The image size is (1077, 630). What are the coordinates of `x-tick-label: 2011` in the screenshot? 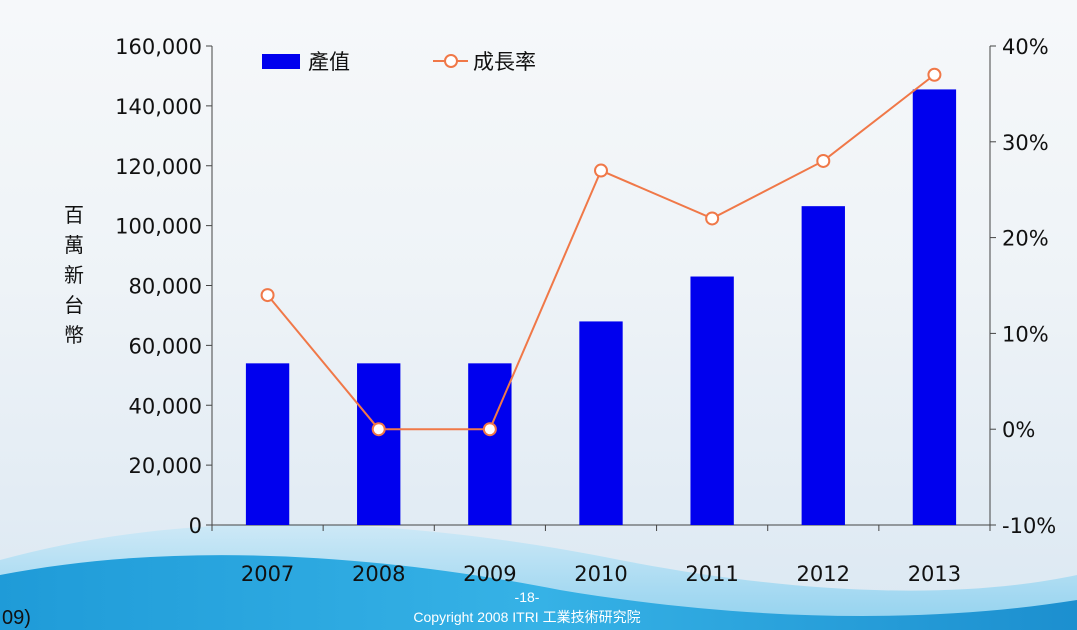 It's located at (711, 574).